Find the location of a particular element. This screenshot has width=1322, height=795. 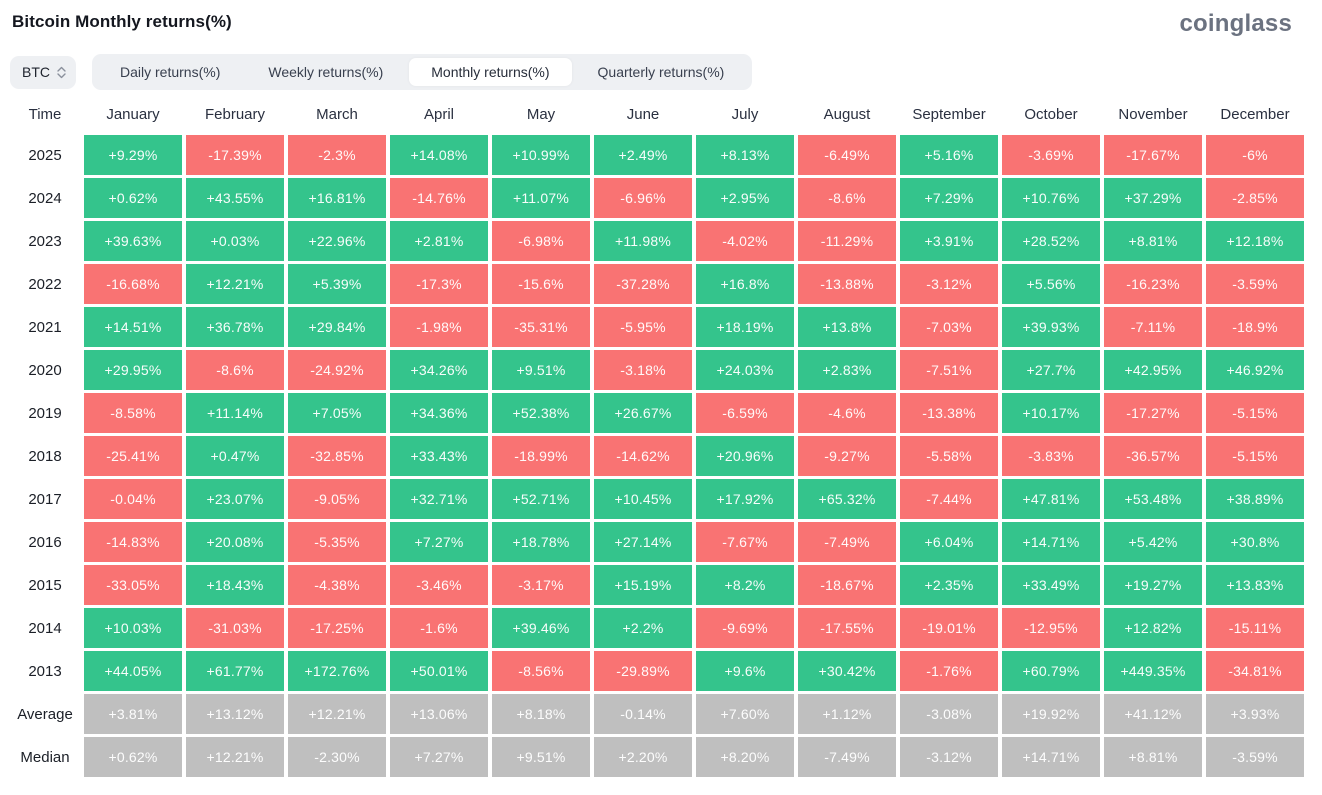

row-label: 2016 is located at coordinates (45, 542).